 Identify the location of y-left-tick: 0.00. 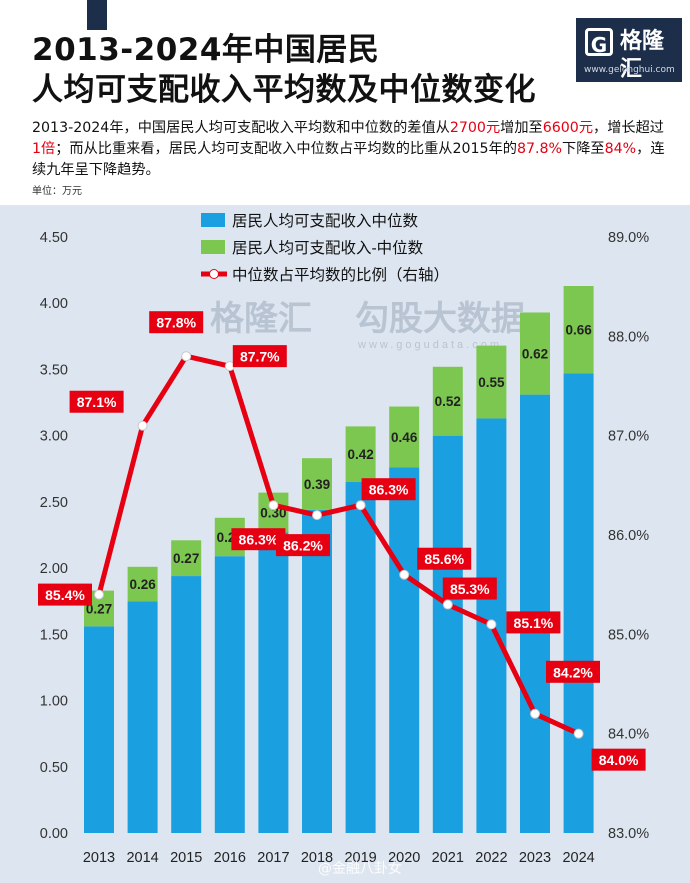
(54, 834).